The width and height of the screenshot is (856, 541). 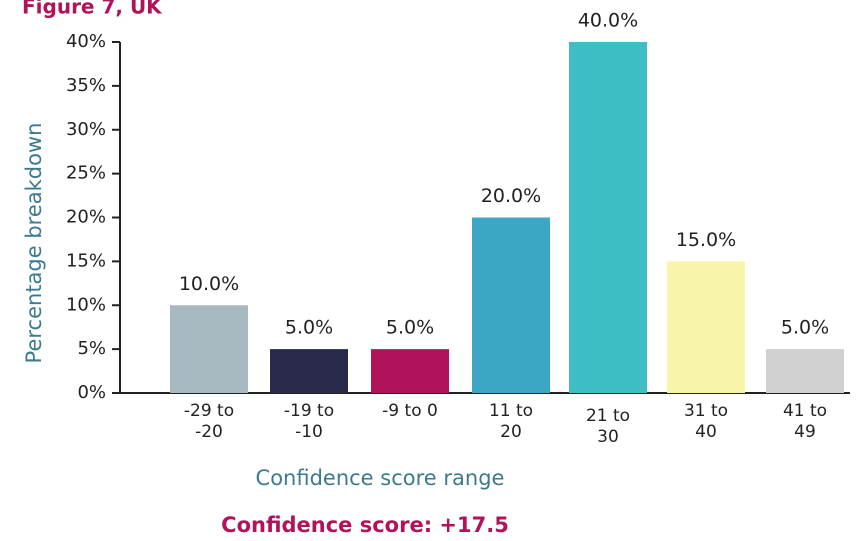 What do you see at coordinates (86, 304) in the screenshot?
I see `y-tick-label: 10%` at bounding box center [86, 304].